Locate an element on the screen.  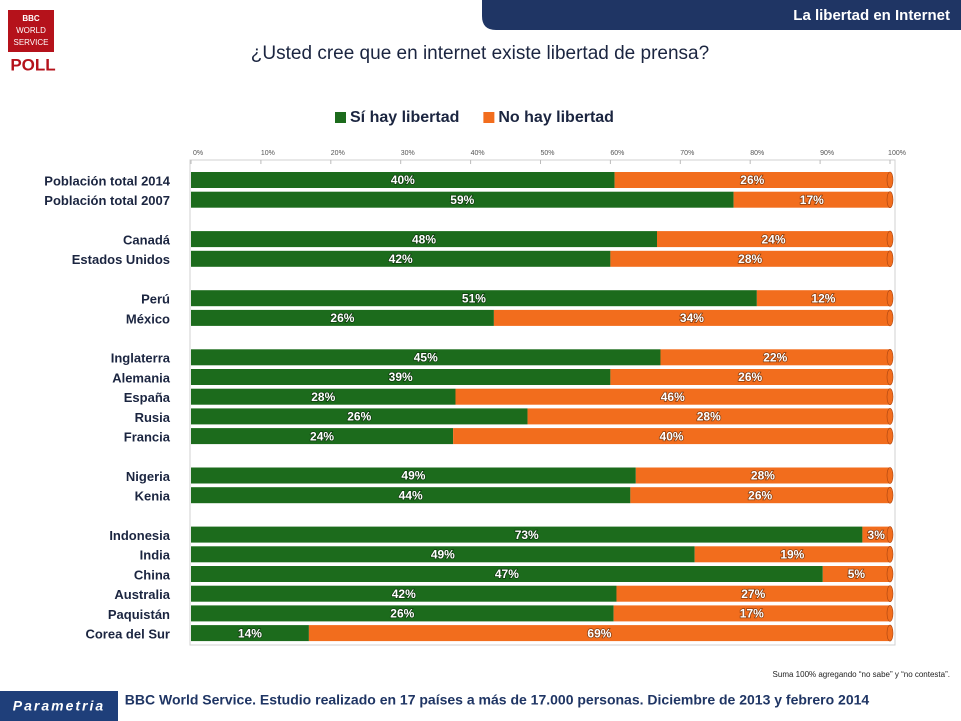
y-tick-label: India is located at coordinates (155, 555).